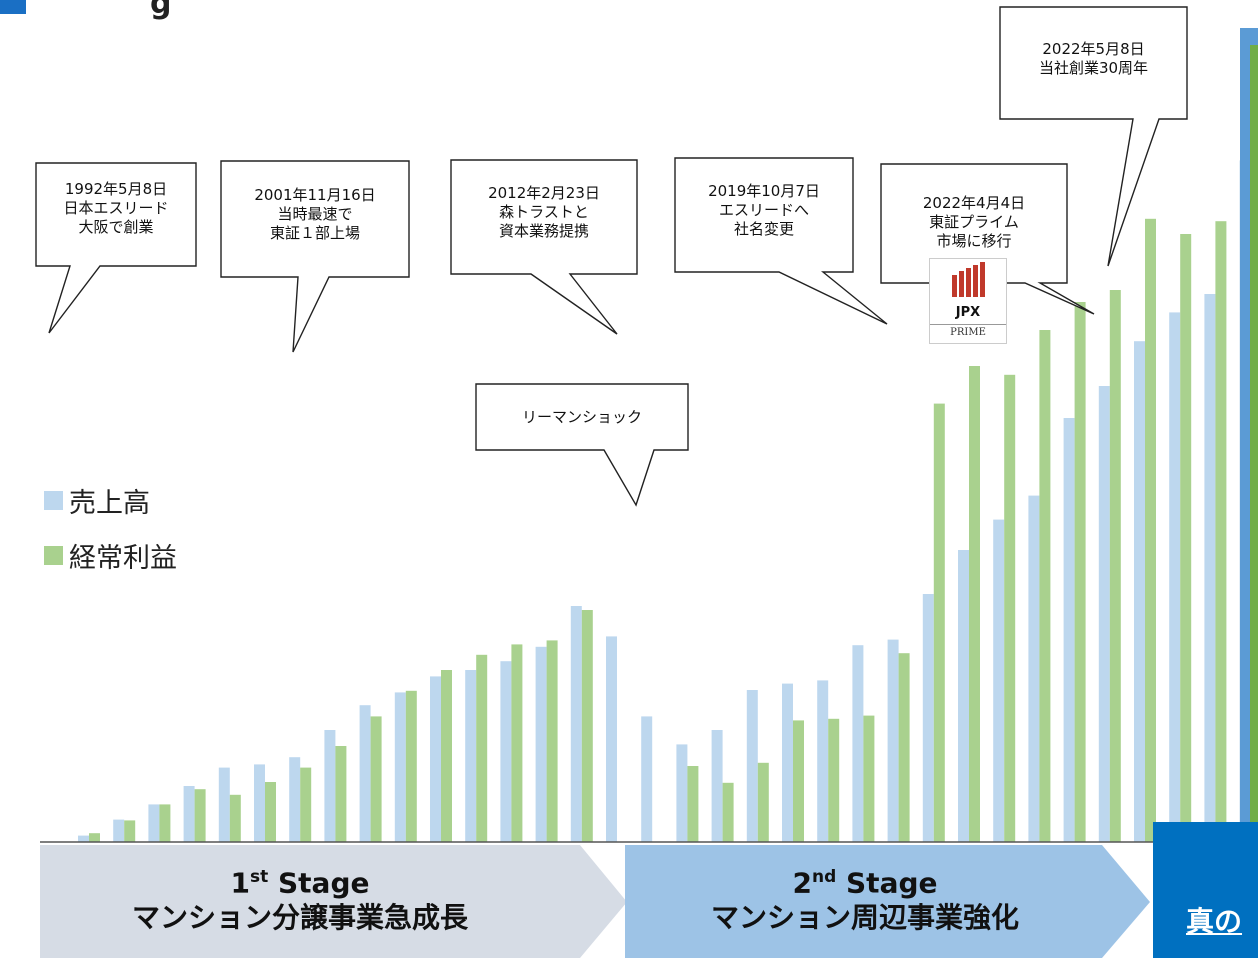 This screenshot has width=1258, height=958. What do you see at coordinates (1093, 58) in the screenshot?
I see `callout-30th-text: 2022年5月8日 当社創業30周年` at bounding box center [1093, 58].